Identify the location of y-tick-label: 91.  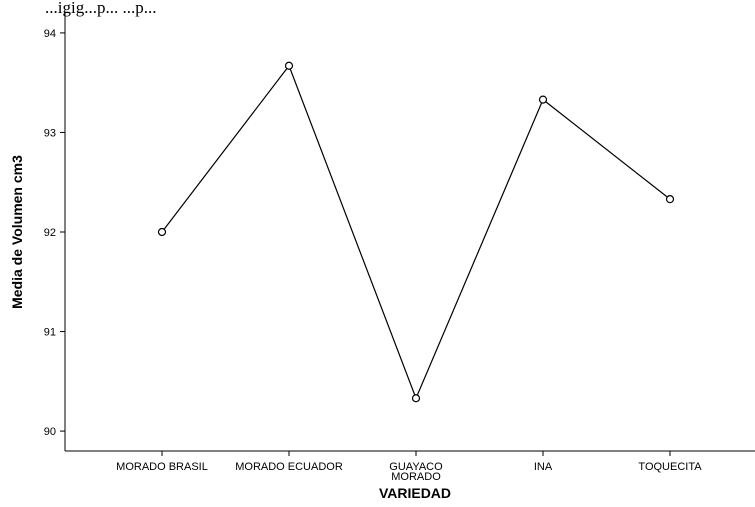
(50, 333).